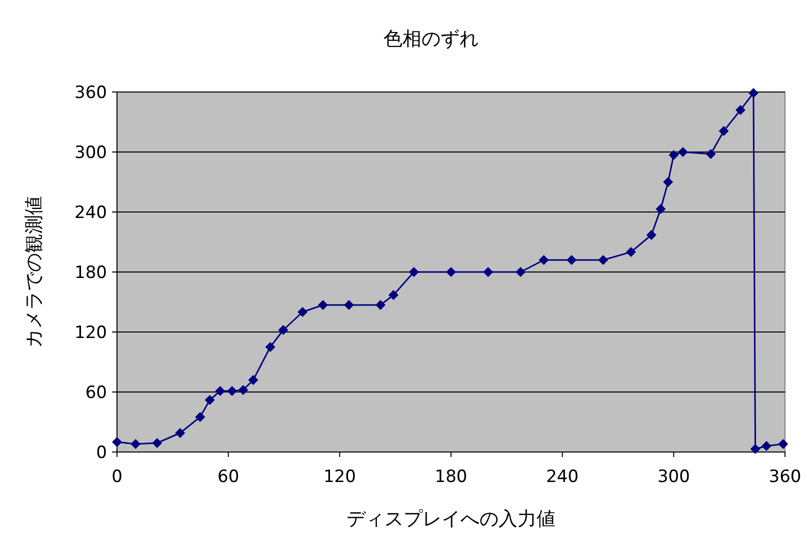 This screenshot has height=540, width=807. What do you see at coordinates (785, 477) in the screenshot?
I see `x-tick-label: 360` at bounding box center [785, 477].